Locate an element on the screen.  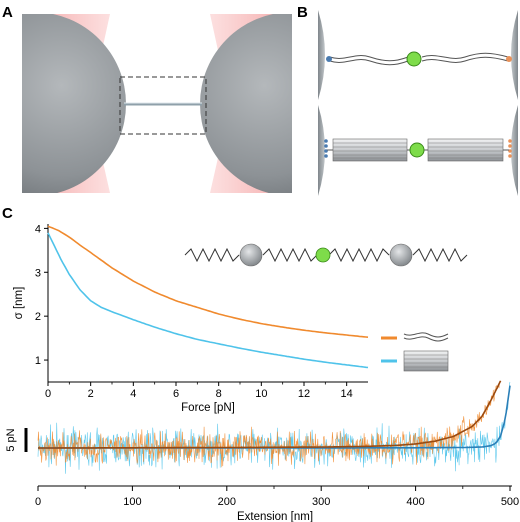
x-tick-label: 0 is located at coordinates (38, 502).